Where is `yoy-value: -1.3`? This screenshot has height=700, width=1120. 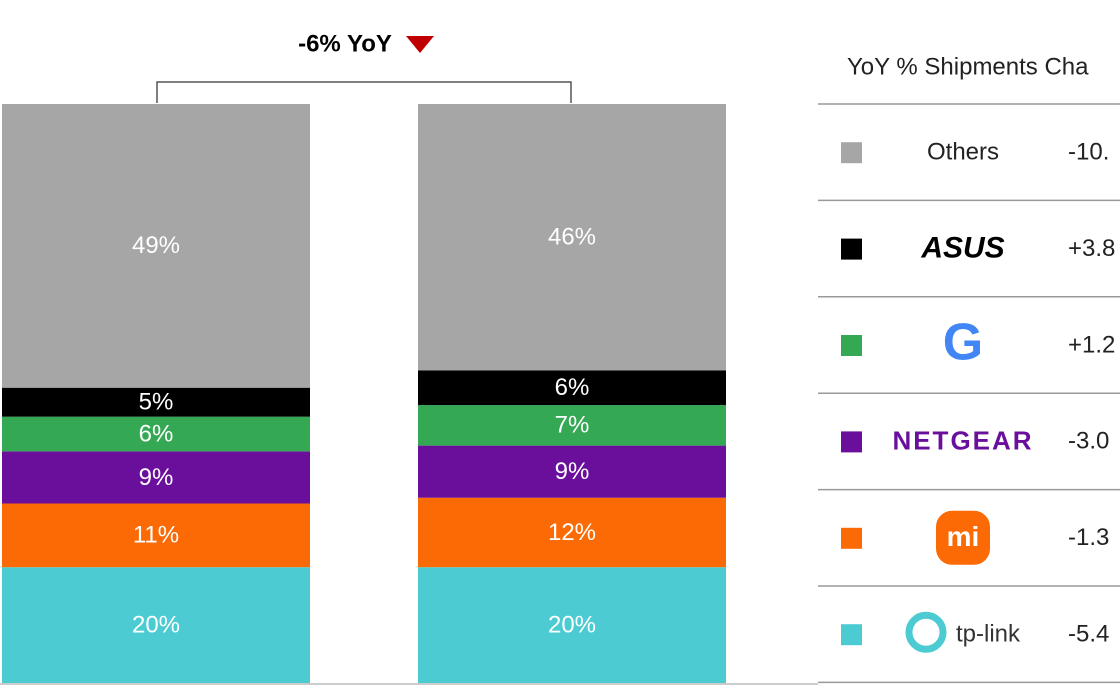
yoy-value: -1.3 is located at coordinates (1088, 537).